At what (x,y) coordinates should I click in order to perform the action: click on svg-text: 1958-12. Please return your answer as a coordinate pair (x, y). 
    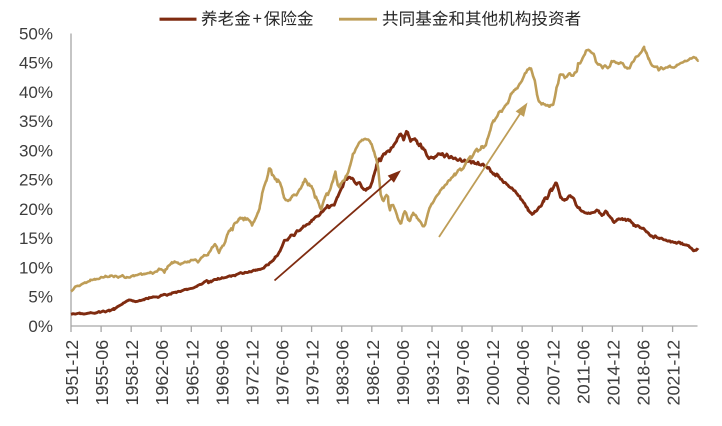
    Looking at the image, I should click on (132, 373).